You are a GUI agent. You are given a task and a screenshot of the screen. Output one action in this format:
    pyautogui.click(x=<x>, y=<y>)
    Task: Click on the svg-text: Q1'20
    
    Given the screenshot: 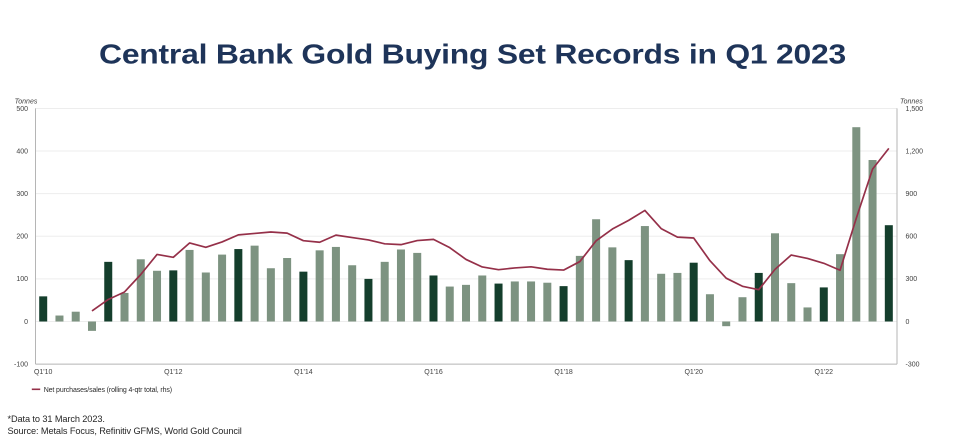 What is the action you would take?
    pyautogui.click(x=693, y=372)
    